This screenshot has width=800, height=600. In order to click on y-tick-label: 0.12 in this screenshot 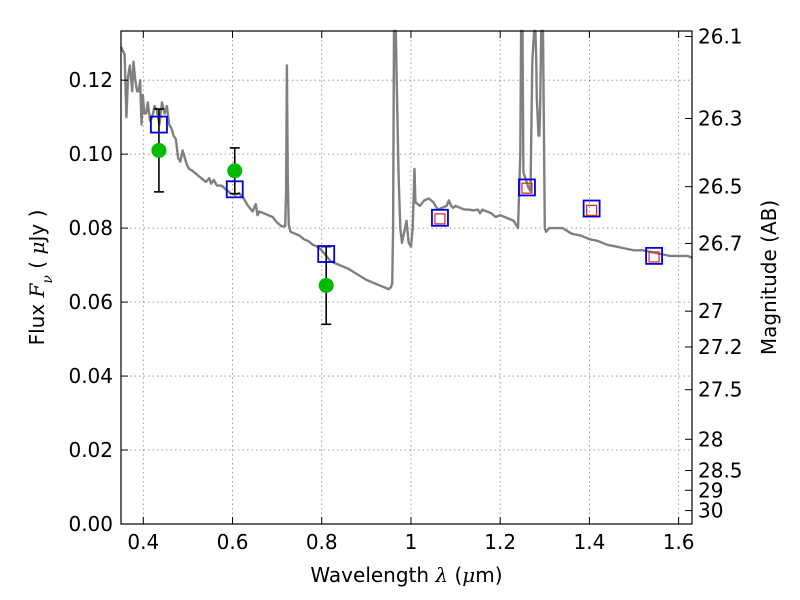, I will do `click(90, 80)`.